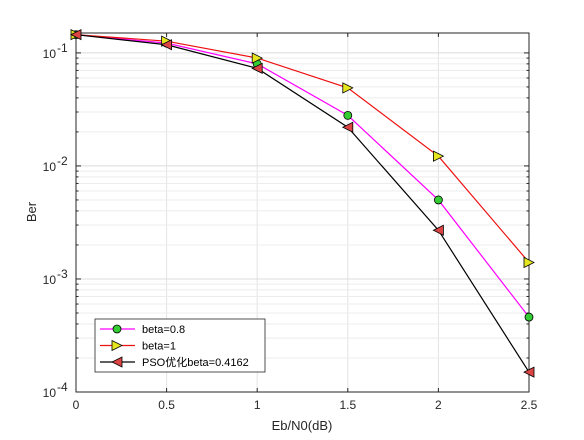 The image size is (584, 440). What do you see at coordinates (62, 387) in the screenshot?
I see `y-tick-exponent: -4` at bounding box center [62, 387].